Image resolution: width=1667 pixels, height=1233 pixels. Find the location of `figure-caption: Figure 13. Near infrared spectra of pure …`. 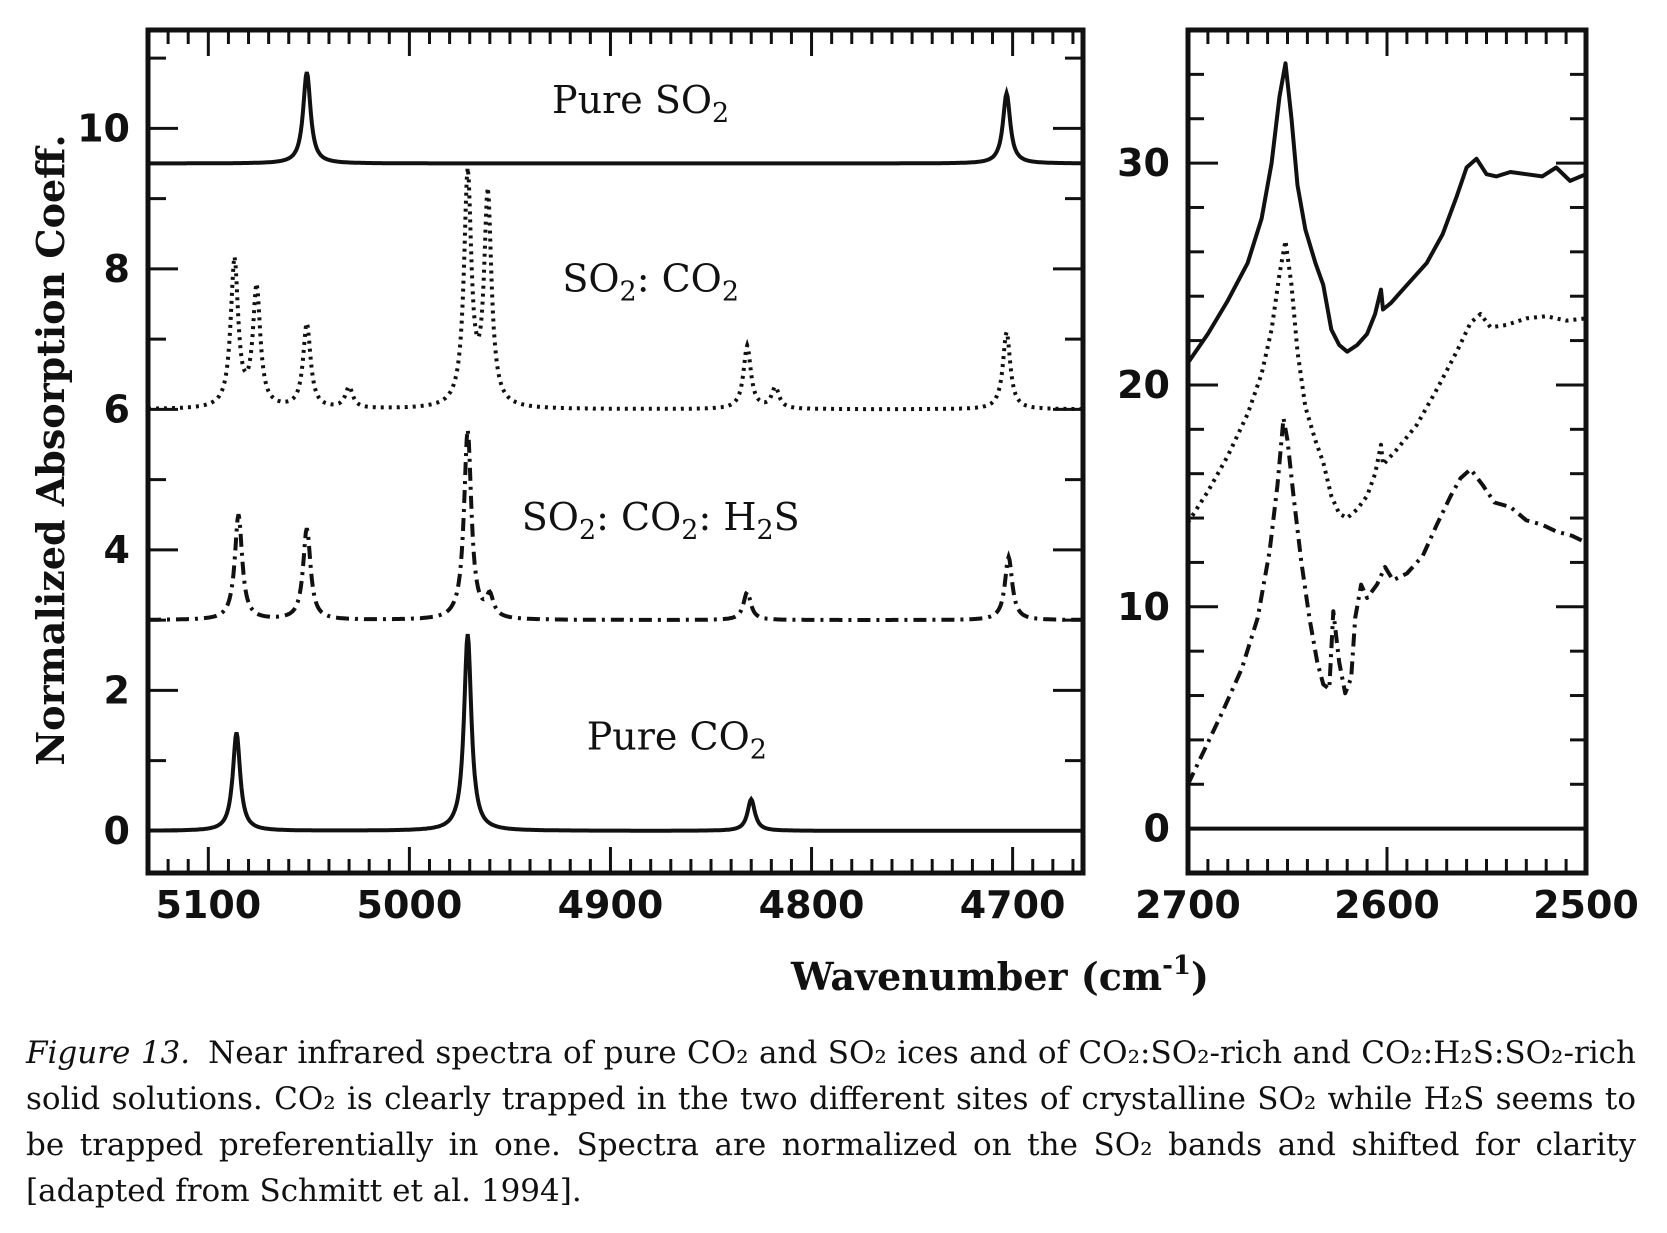

figure-caption: Figure 13. Near infrared spectra of pure … is located at coordinates (831, 1122).